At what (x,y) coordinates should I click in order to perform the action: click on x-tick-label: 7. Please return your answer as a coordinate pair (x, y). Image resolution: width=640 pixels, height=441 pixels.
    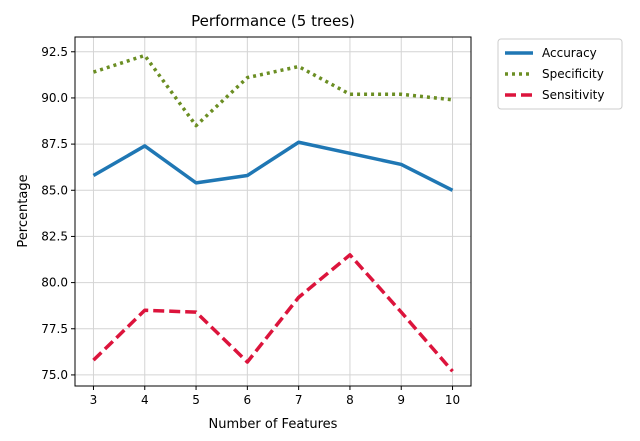
    Looking at the image, I should click on (299, 400).